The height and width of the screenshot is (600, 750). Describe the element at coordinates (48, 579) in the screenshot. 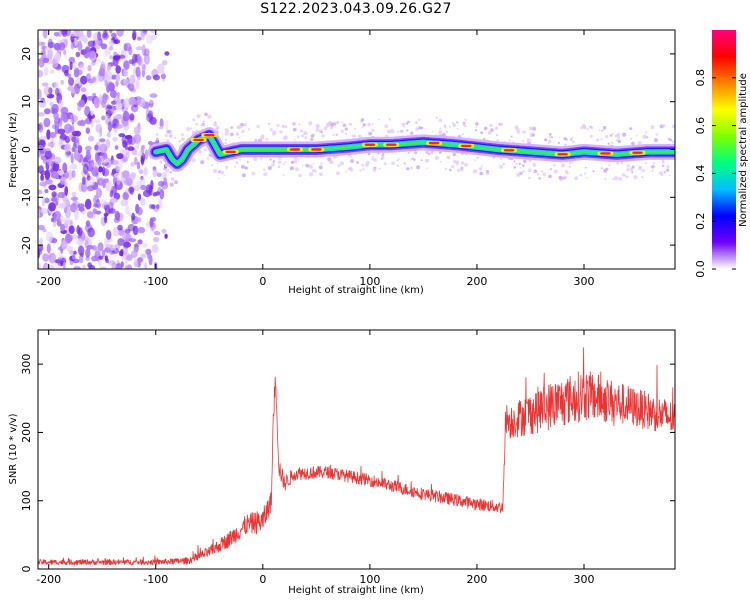

I see `x-tick-label: -200` at that location.